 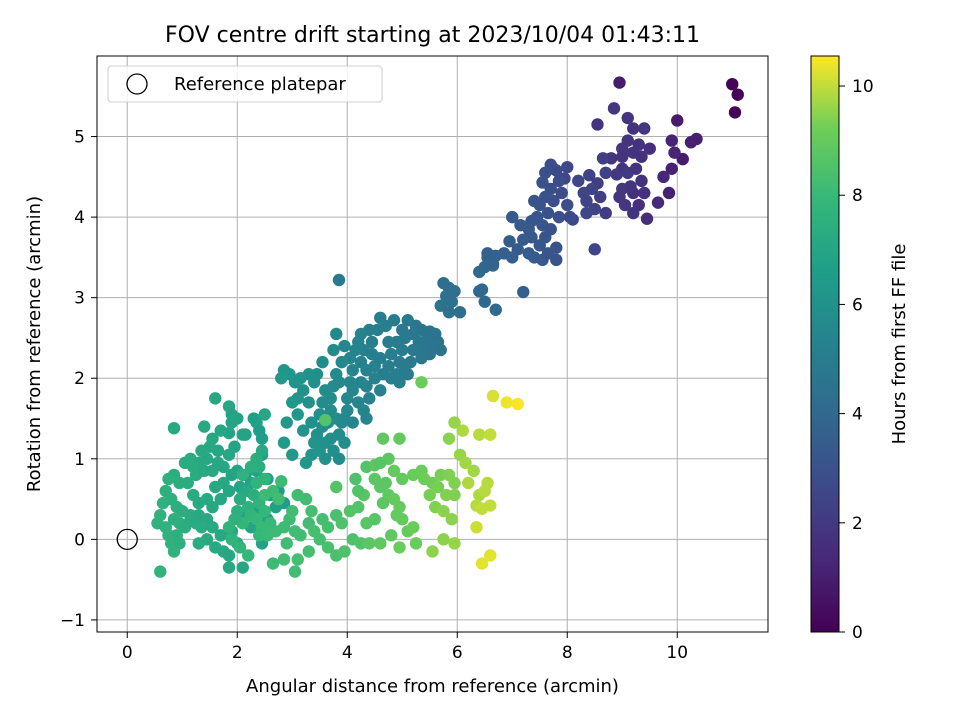 I want to click on y-tick-label: 3, so click(x=79, y=299).